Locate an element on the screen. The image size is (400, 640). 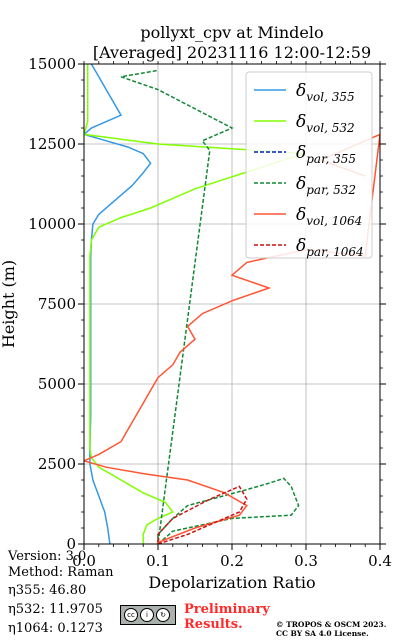
legend-box is located at coordinates (309, 165).